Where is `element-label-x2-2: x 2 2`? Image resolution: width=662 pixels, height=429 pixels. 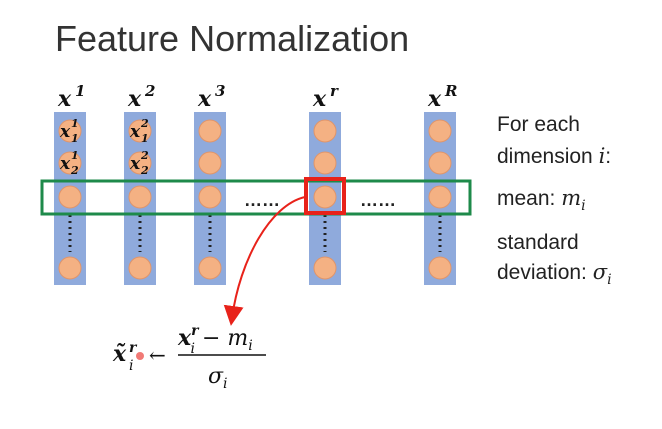
element-label-x2-2: x 2 2 is located at coordinates (139, 163).